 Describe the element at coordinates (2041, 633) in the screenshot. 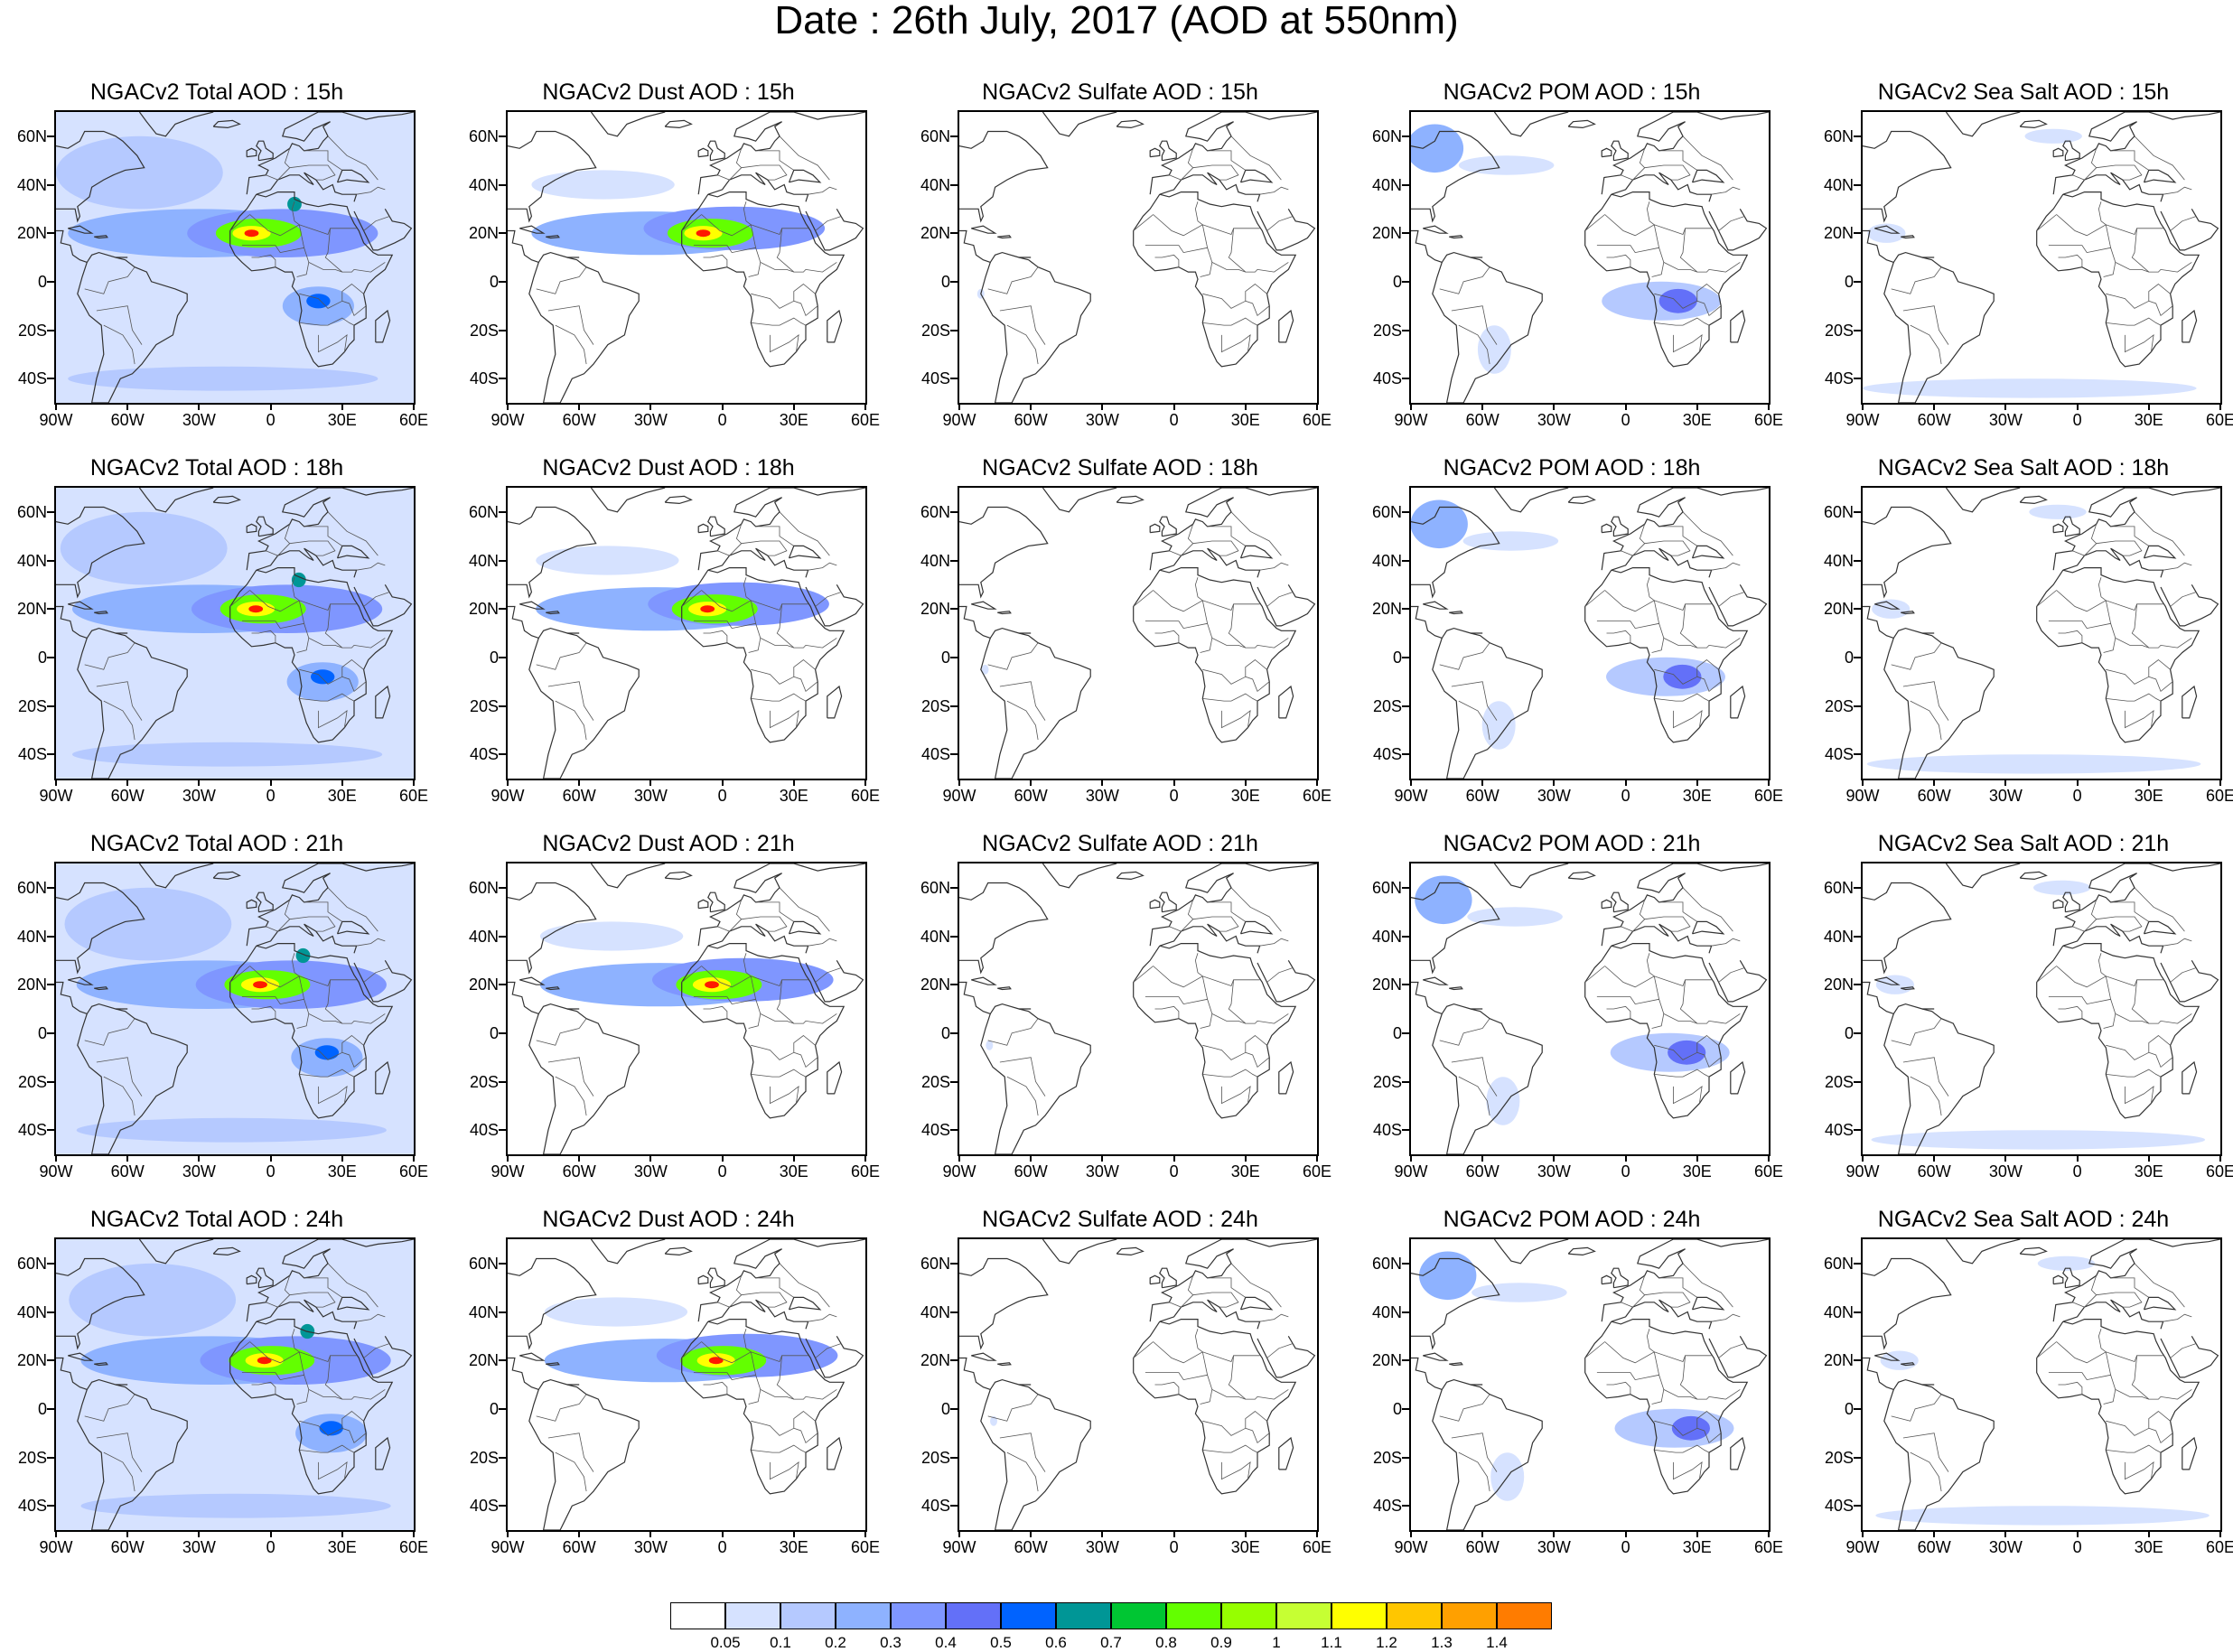

I see `aod-map` at that location.